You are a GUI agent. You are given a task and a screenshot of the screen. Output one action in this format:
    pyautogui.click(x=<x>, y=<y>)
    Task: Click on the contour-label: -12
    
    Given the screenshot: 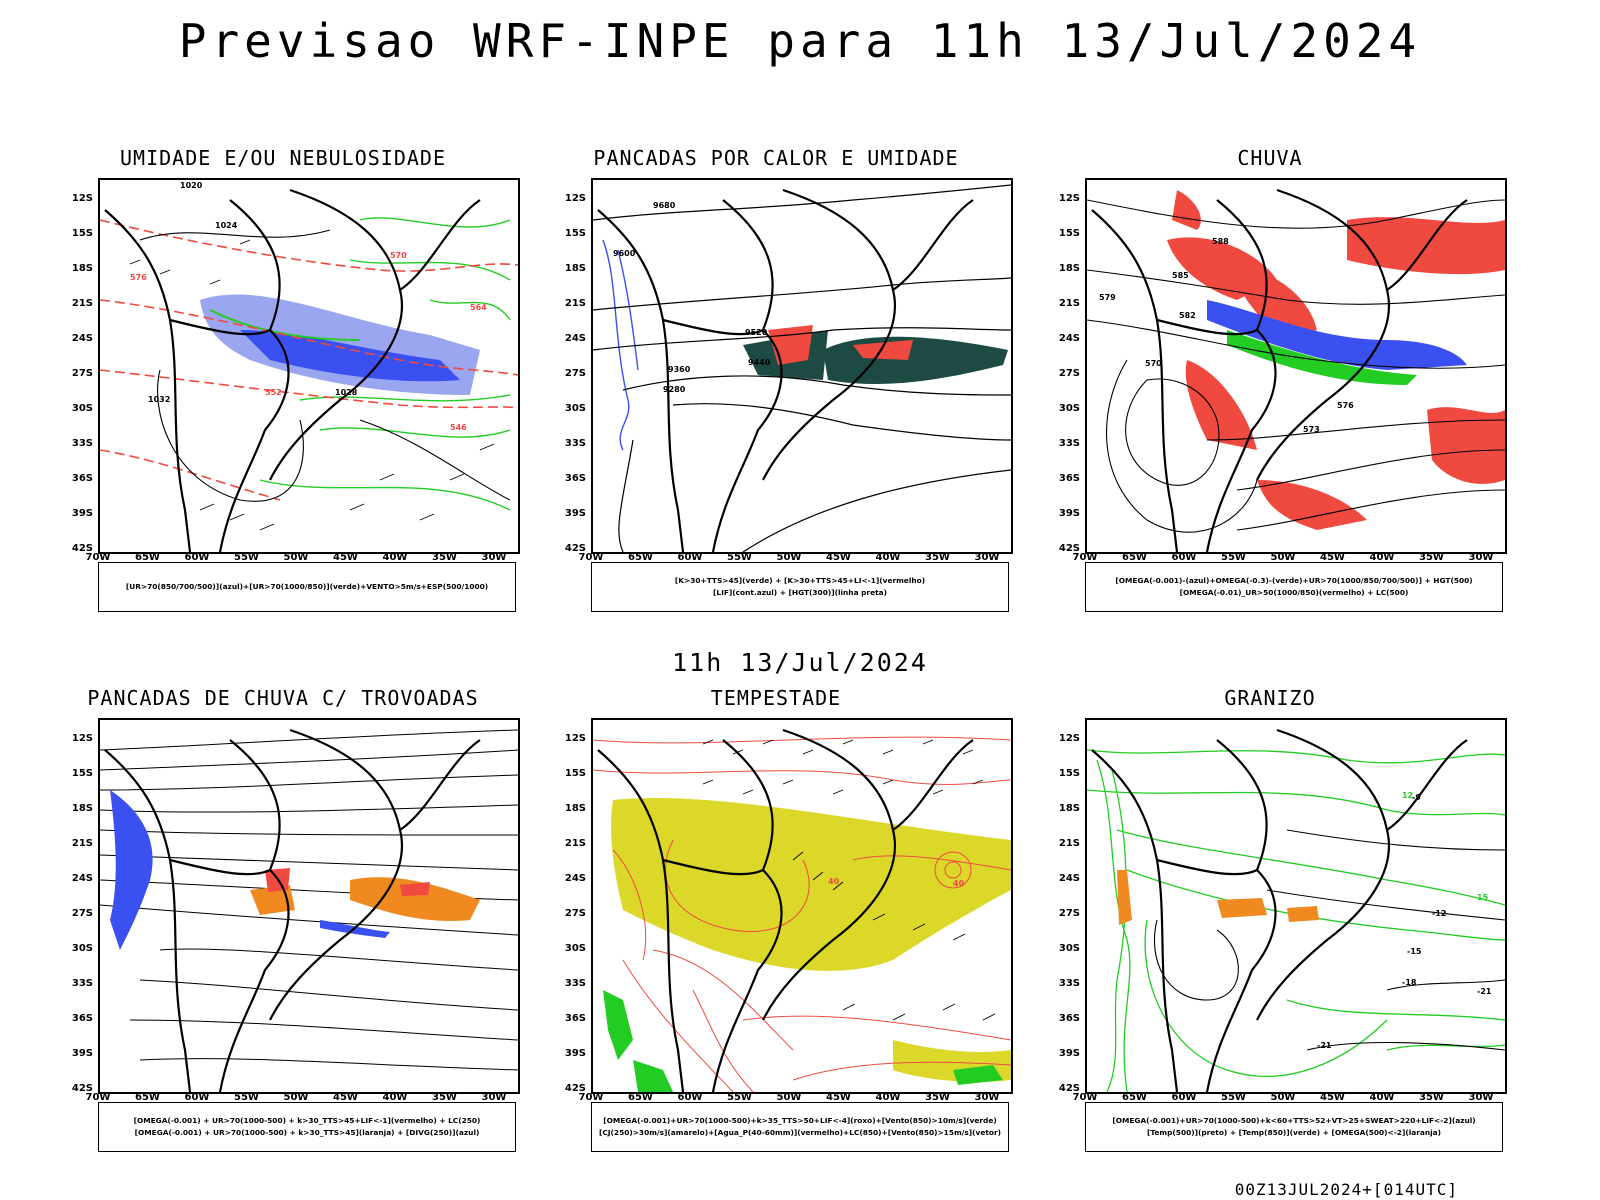 What is the action you would take?
    pyautogui.click(x=1439, y=913)
    